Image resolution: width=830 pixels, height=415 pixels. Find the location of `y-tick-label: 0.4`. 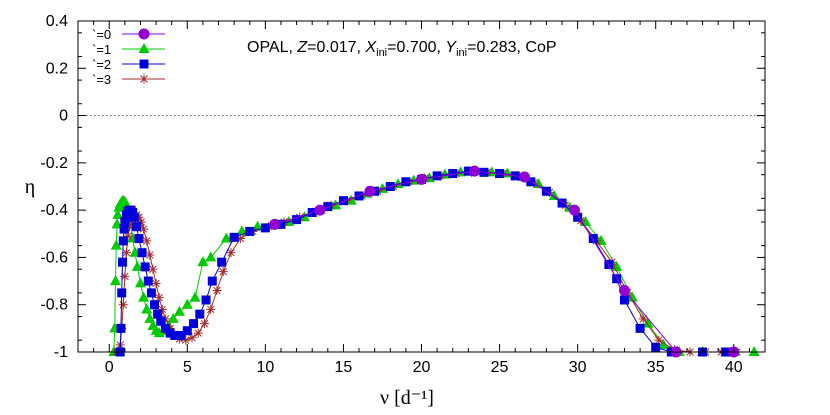

y-tick-label: 0.4 is located at coordinates (57, 21).